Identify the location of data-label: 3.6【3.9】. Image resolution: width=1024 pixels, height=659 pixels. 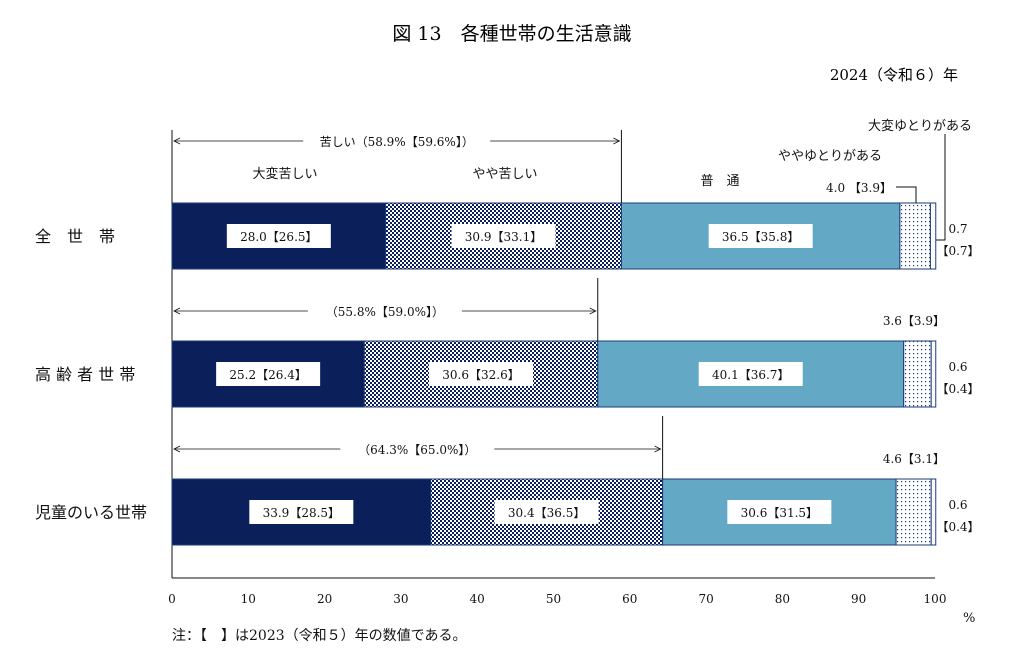
(914, 321).